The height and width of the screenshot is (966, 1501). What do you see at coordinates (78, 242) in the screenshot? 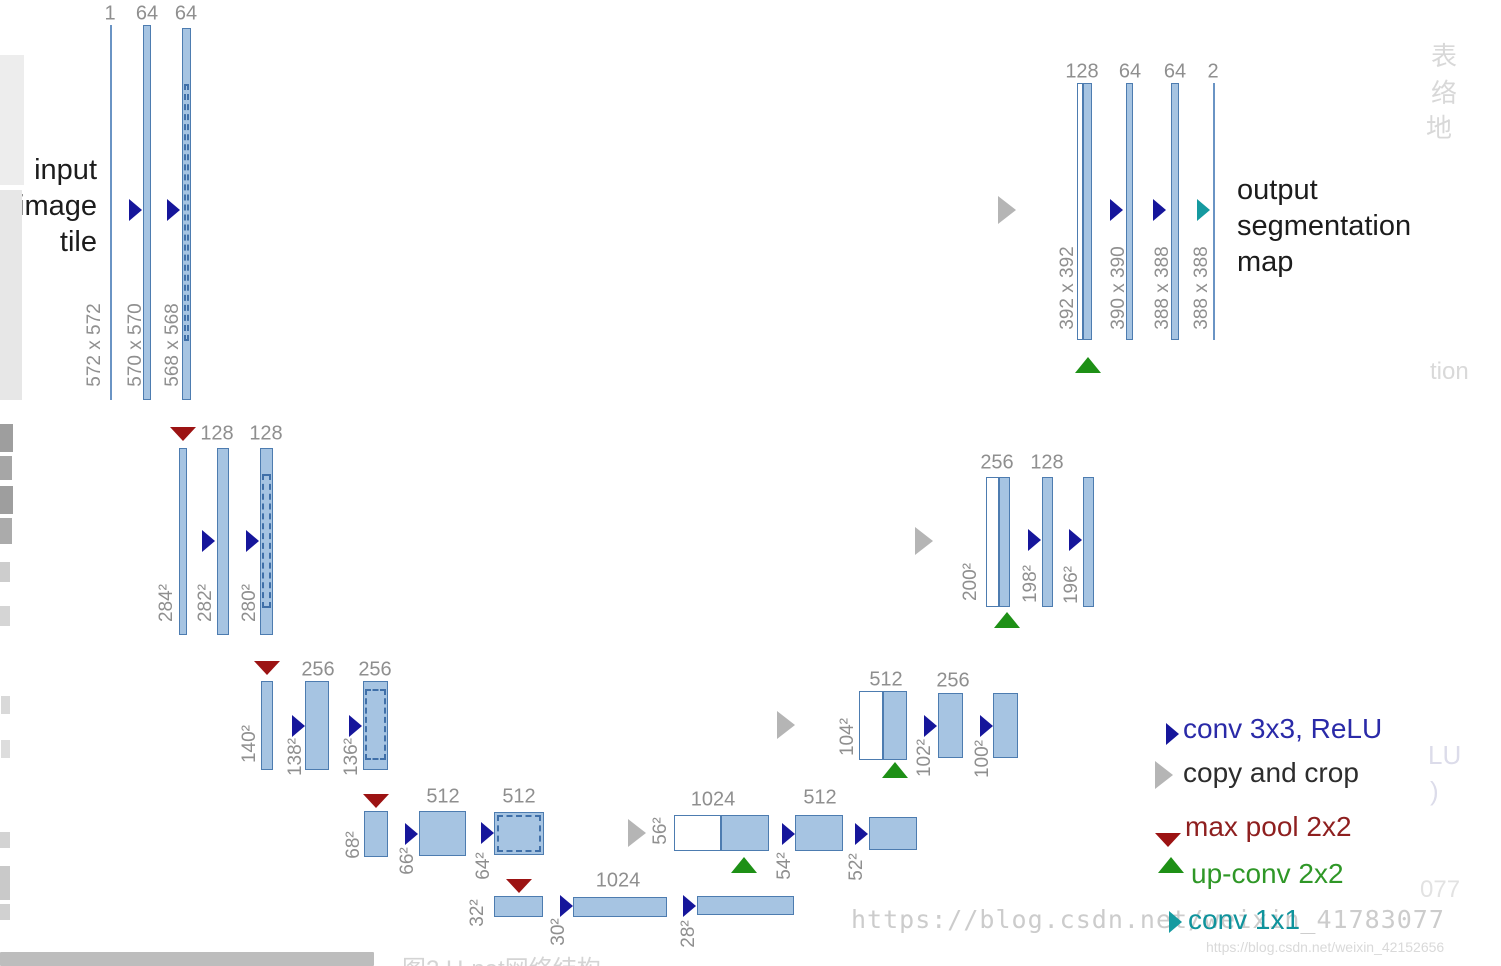
I see `input-label-line3: tile` at bounding box center [78, 242].